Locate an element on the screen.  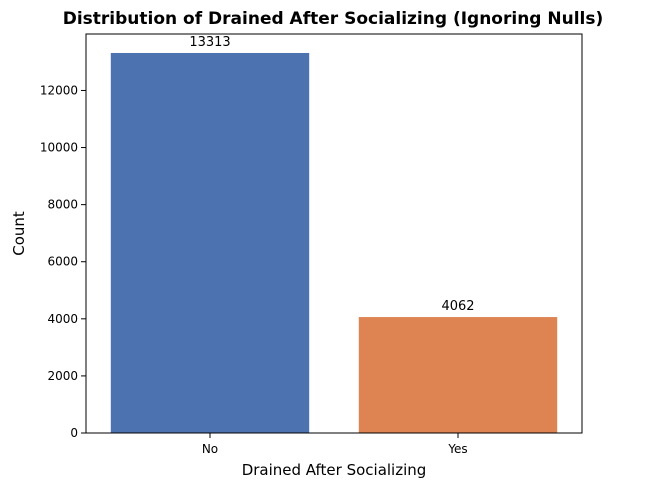
y-tick-label: 4000 is located at coordinates (62, 319).